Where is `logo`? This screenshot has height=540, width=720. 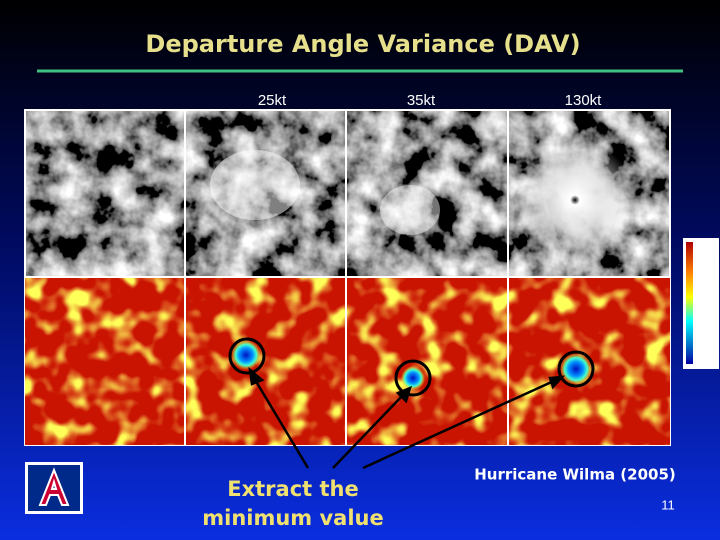
logo is located at coordinates (54, 488).